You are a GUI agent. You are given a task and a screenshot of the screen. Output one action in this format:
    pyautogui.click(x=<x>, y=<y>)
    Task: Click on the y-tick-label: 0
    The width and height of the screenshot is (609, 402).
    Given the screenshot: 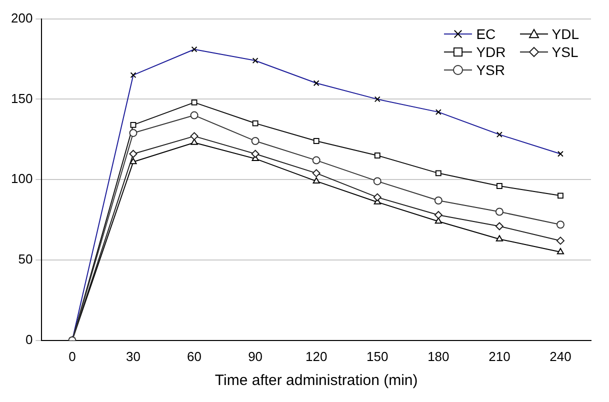 What is the action you would take?
    pyautogui.click(x=29, y=339)
    